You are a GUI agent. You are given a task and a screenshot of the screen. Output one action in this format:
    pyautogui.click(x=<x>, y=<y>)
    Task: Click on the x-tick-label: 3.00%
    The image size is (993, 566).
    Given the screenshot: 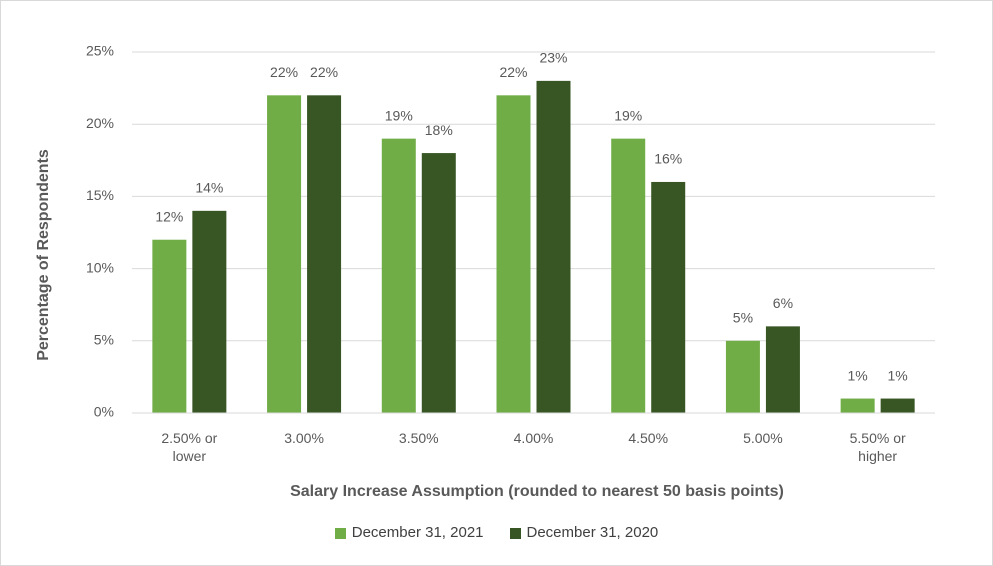 What is the action you would take?
    pyautogui.click(x=304, y=438)
    